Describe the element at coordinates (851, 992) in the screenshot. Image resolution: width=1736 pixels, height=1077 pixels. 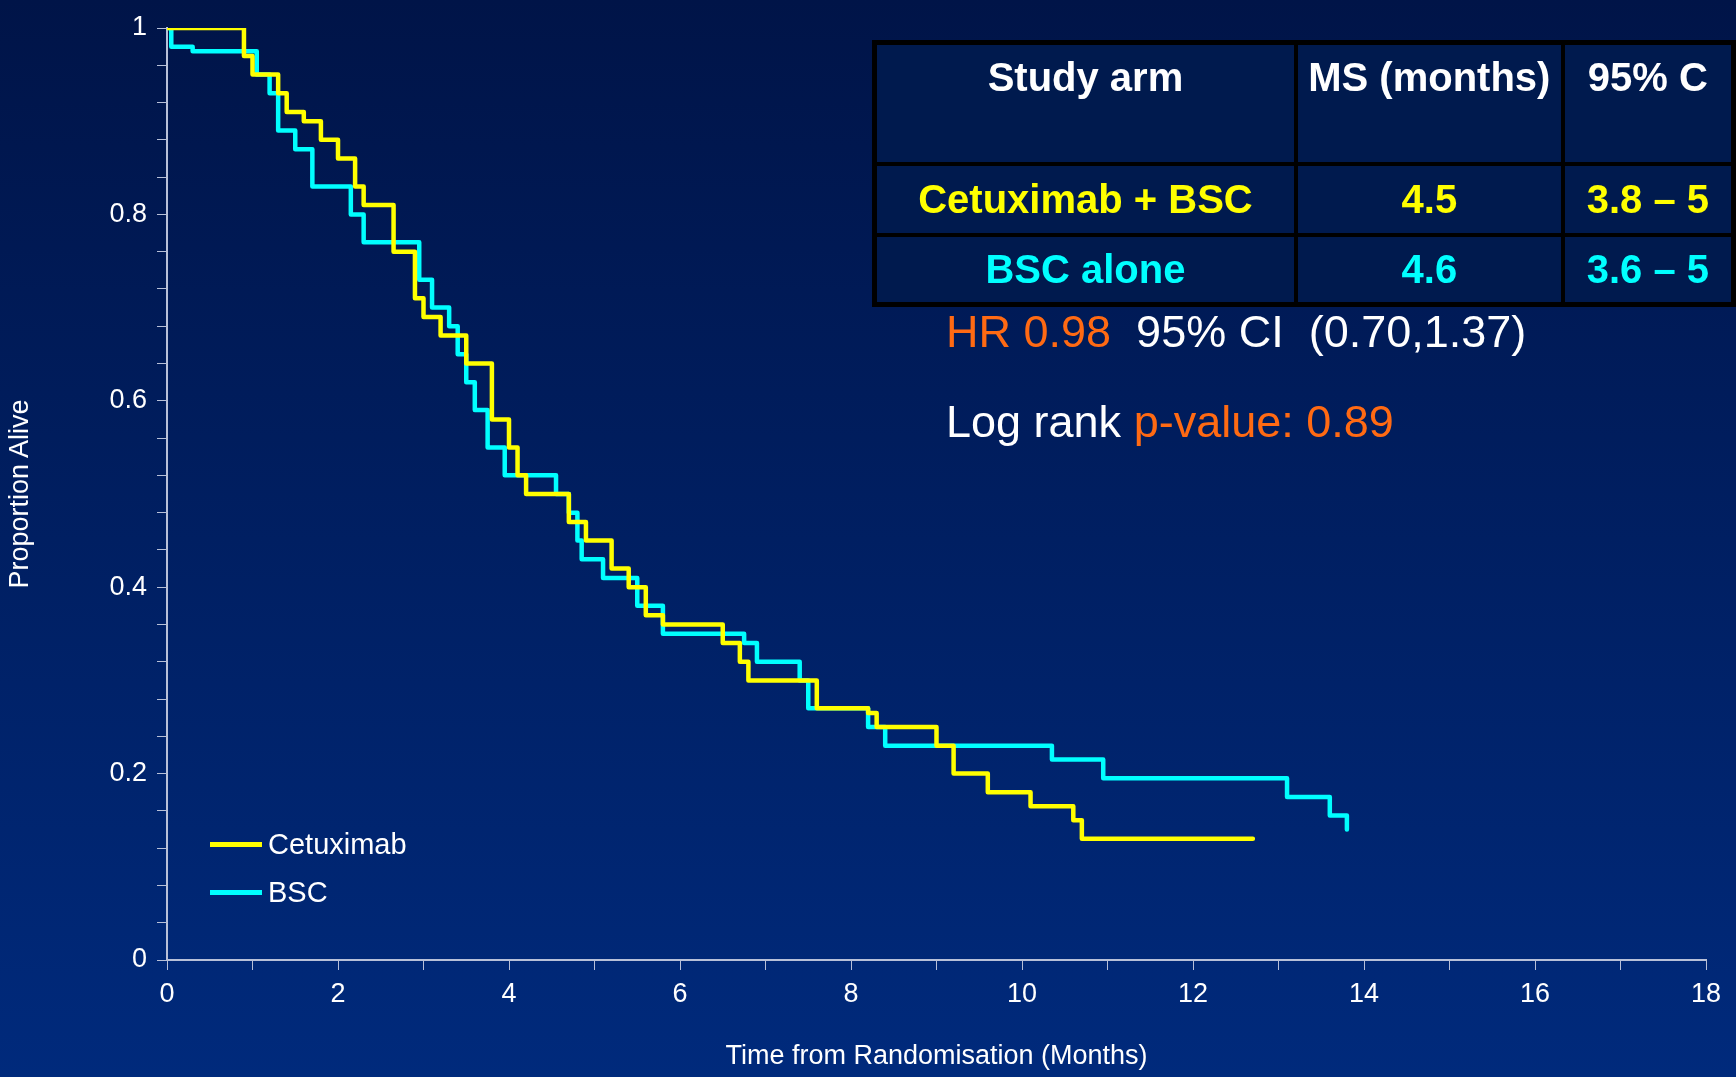
I see `x-tick-label: 8` at that location.